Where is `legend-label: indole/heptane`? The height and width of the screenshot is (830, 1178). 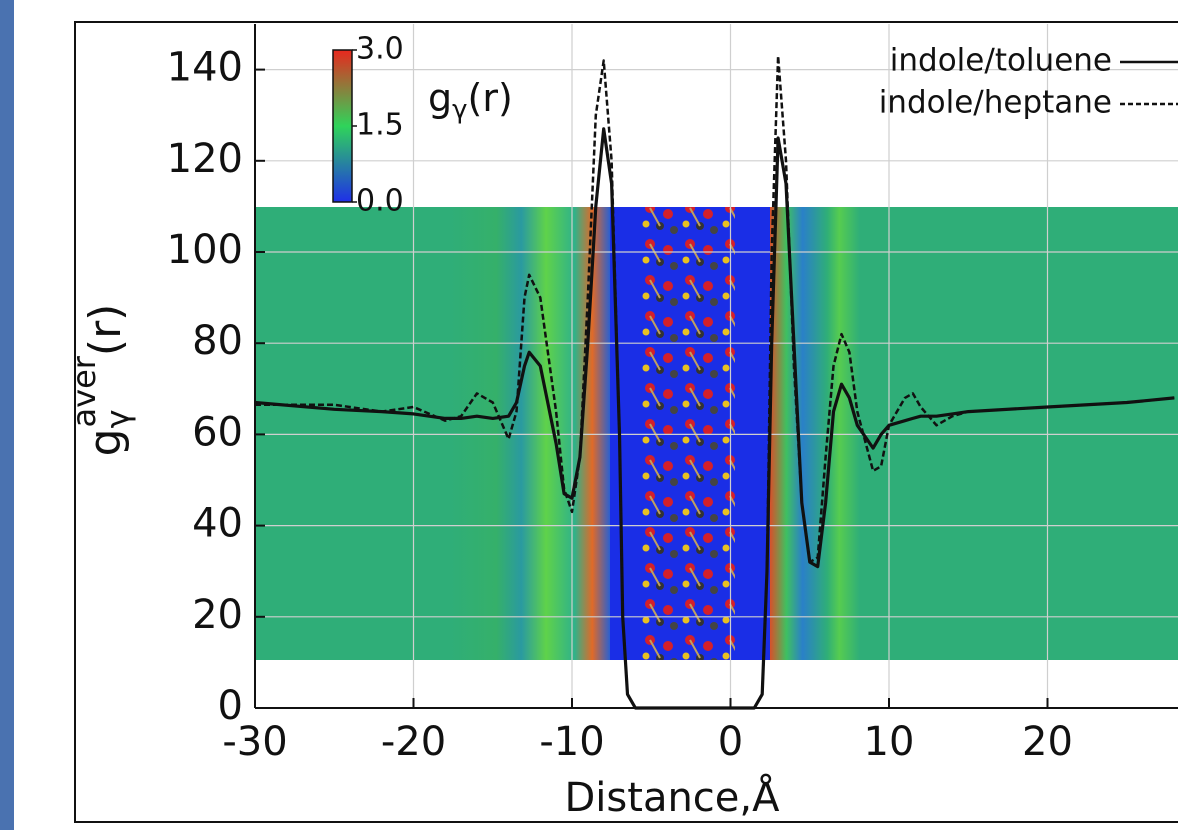
legend-label: indole/heptane is located at coordinates (995, 103).